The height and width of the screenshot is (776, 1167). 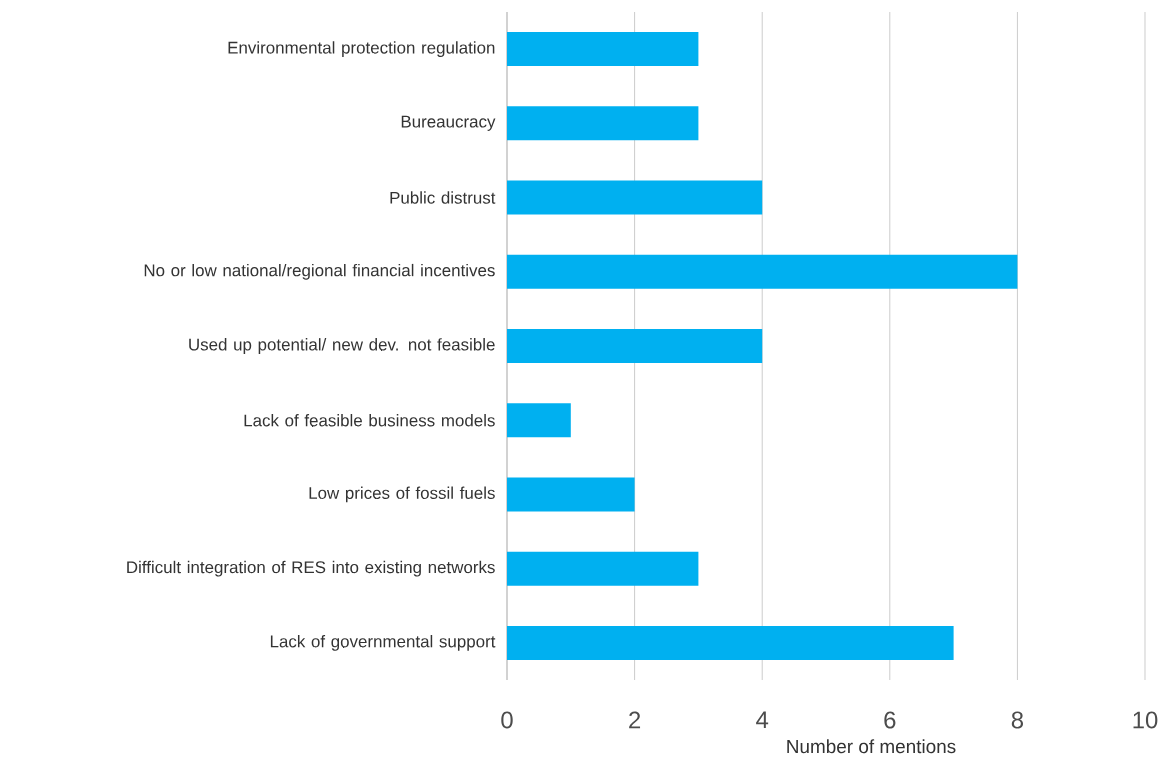 What do you see at coordinates (890, 720) in the screenshot?
I see `x-tick-label: 6` at bounding box center [890, 720].